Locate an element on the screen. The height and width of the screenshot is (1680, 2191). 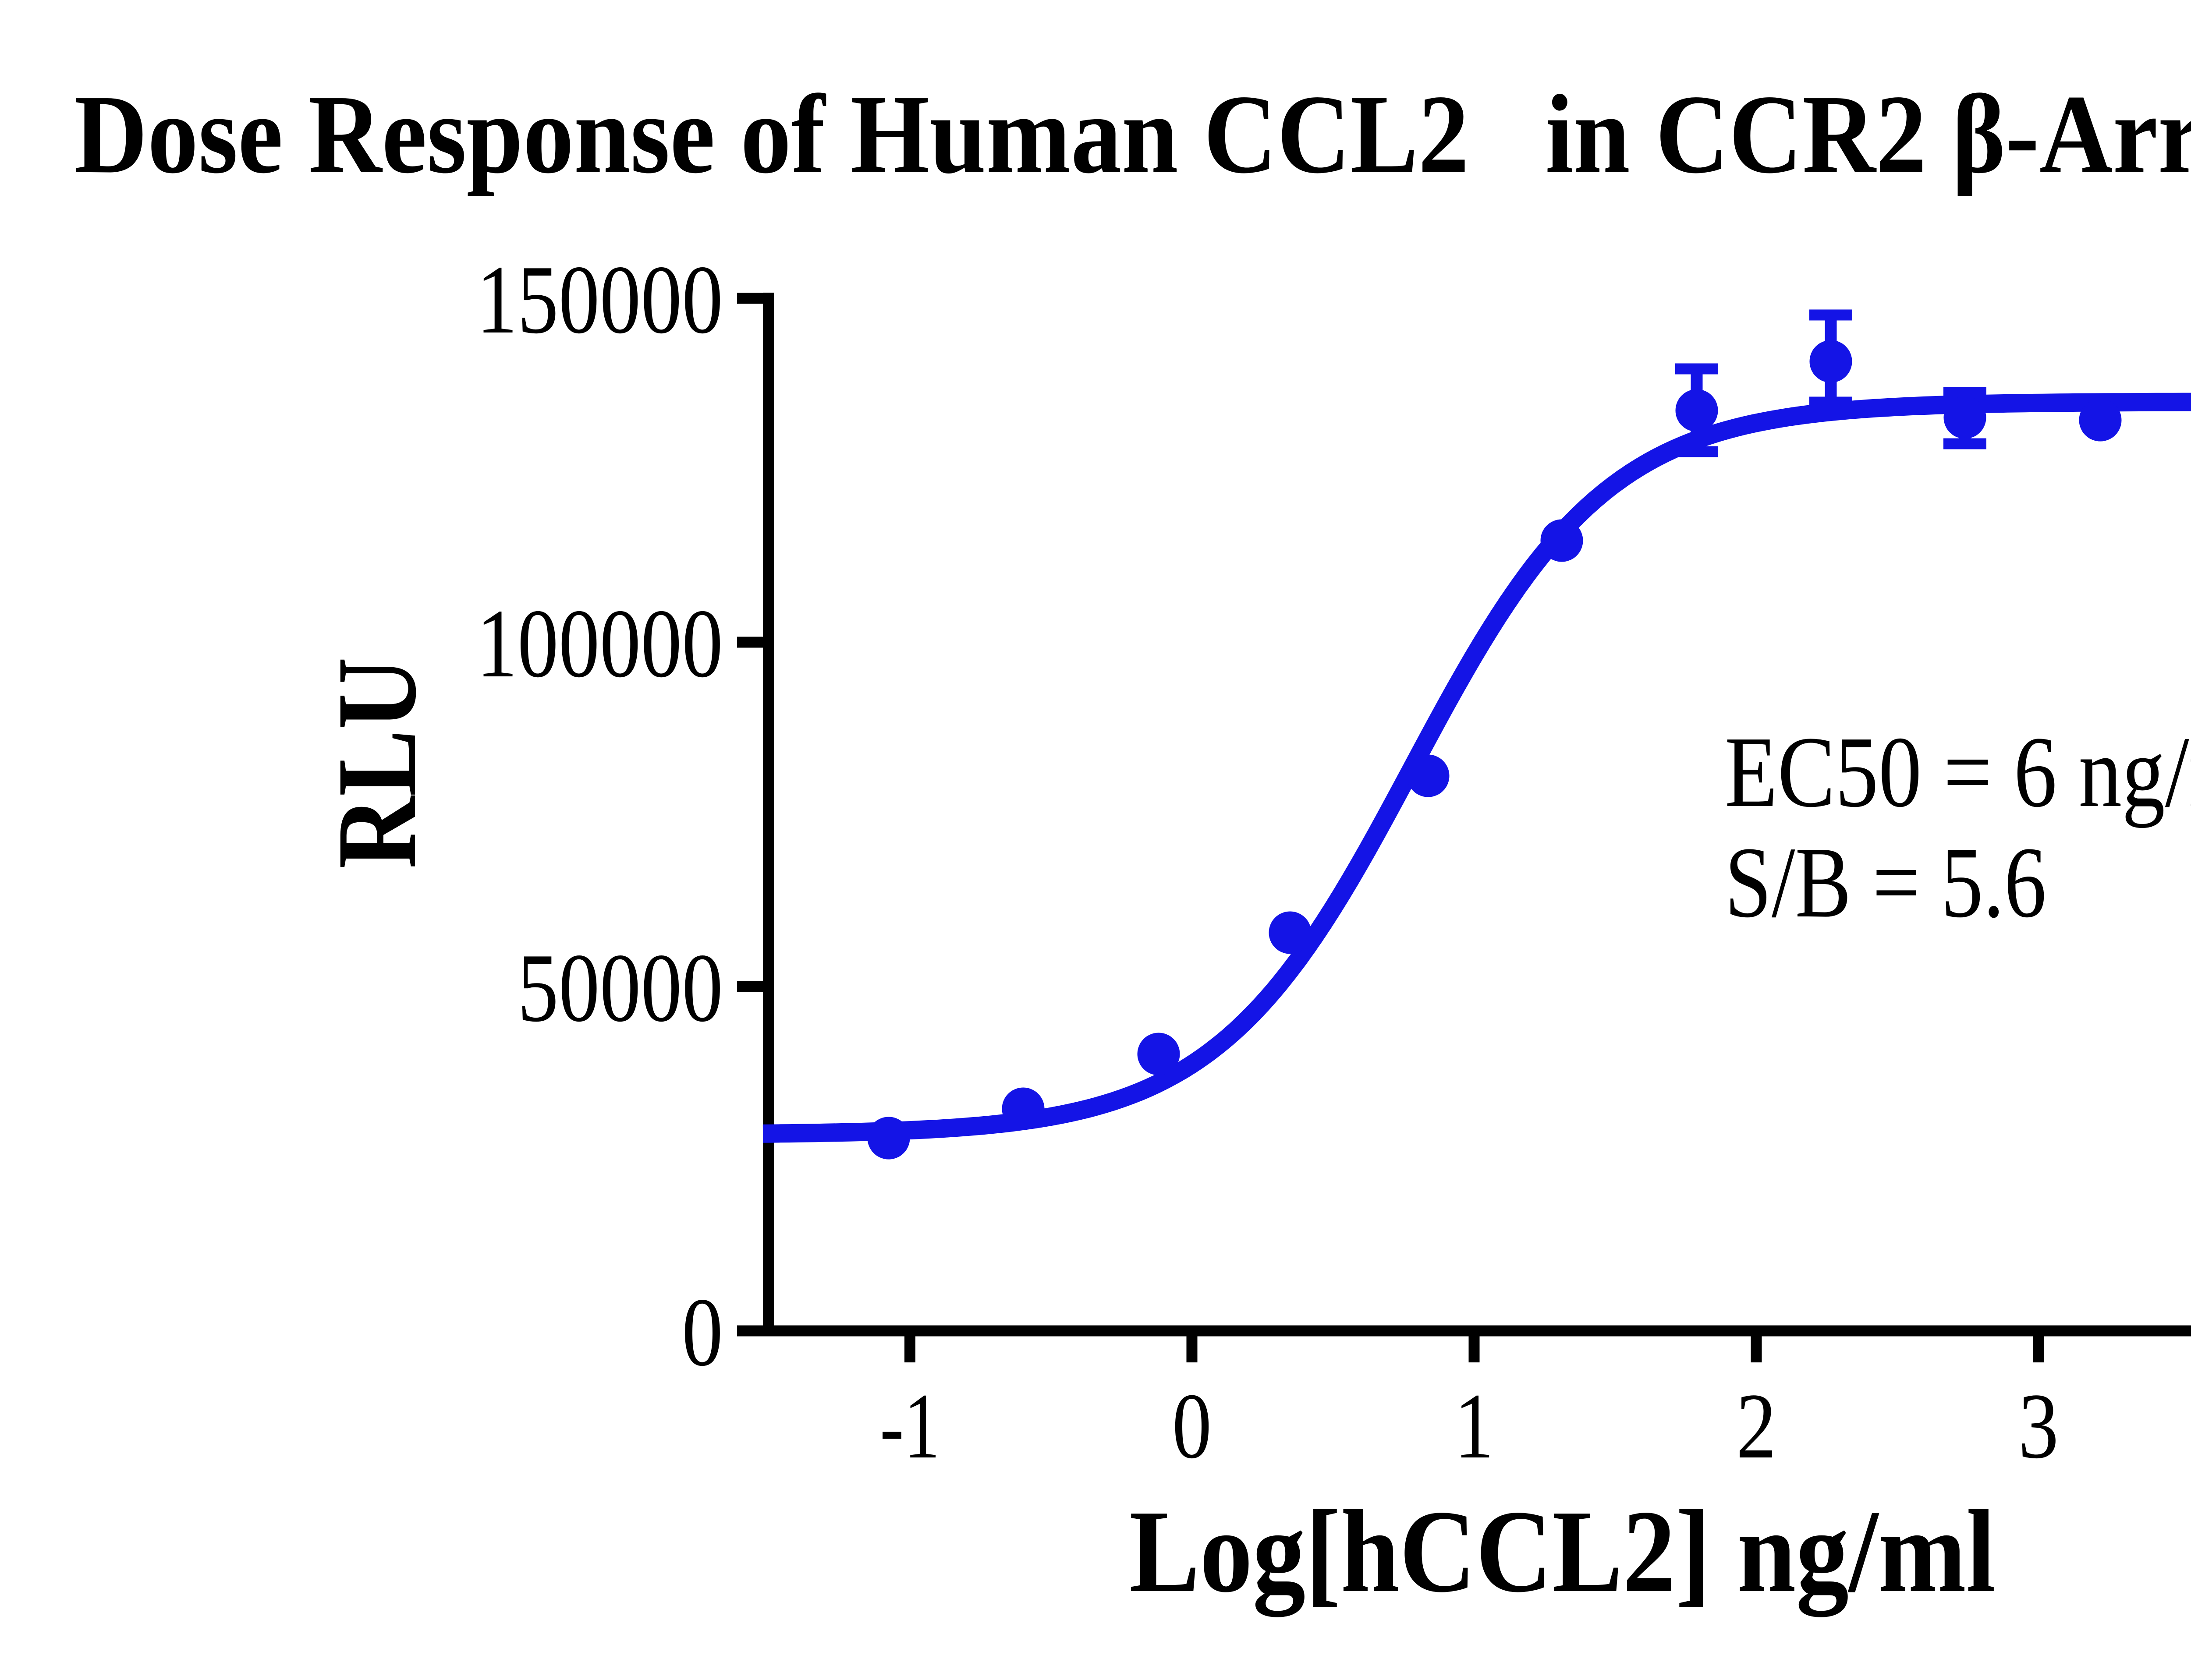
svg-text: EC50 = 6 ng/ml is located at coordinates (1958, 772).